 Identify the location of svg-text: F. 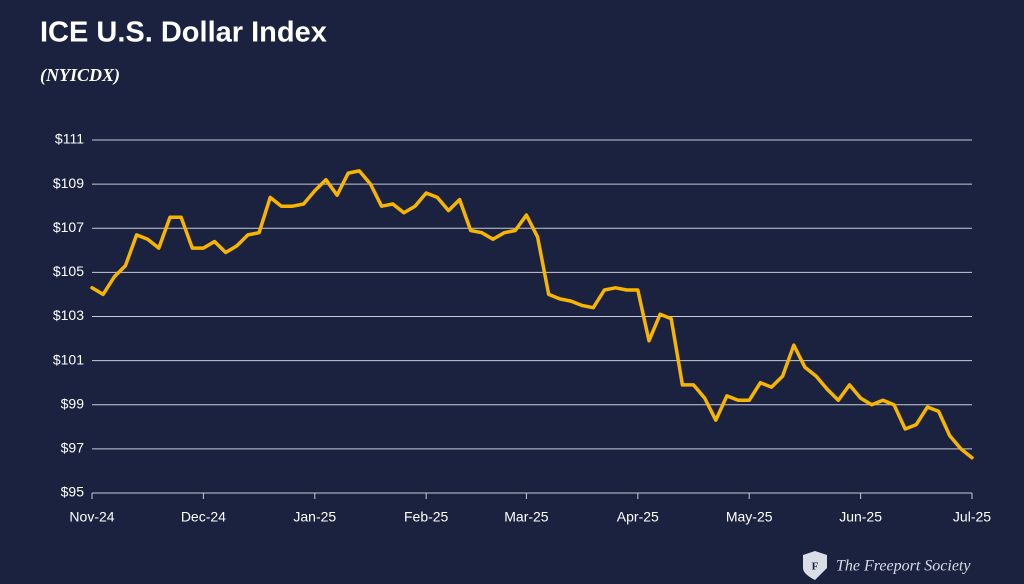
(815, 567).